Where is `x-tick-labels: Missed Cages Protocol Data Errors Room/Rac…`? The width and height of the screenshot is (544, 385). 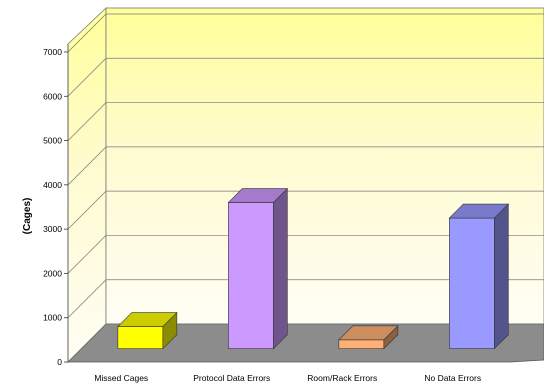 x-tick-labels: Missed Cages Protocol Data Errors Room/Rac… is located at coordinates (287, 378).